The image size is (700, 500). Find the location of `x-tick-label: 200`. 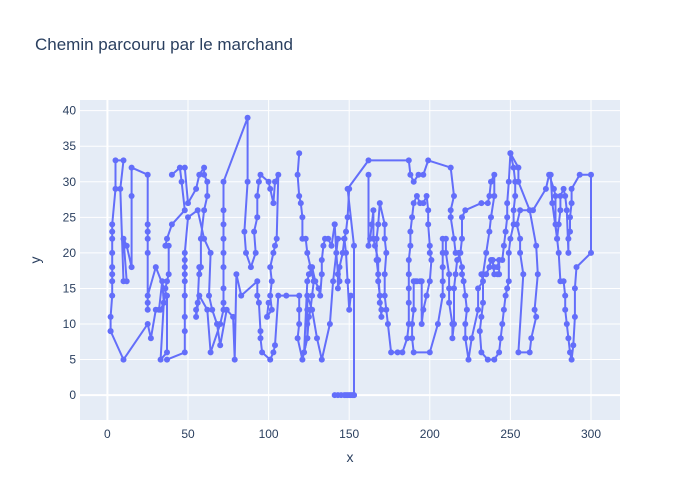

x-tick-label: 200 is located at coordinates (430, 434).